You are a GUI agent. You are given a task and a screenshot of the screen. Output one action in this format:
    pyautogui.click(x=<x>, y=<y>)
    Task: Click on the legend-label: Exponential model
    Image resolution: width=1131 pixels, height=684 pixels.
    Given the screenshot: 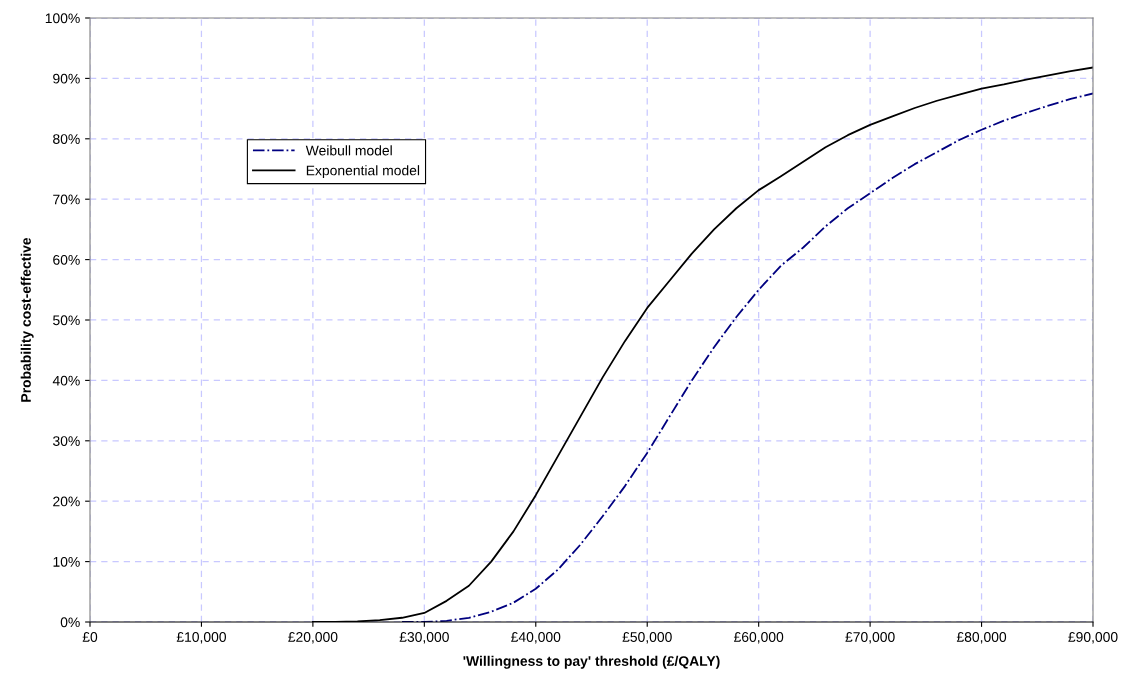 What is the action you would take?
    pyautogui.click(x=363, y=172)
    